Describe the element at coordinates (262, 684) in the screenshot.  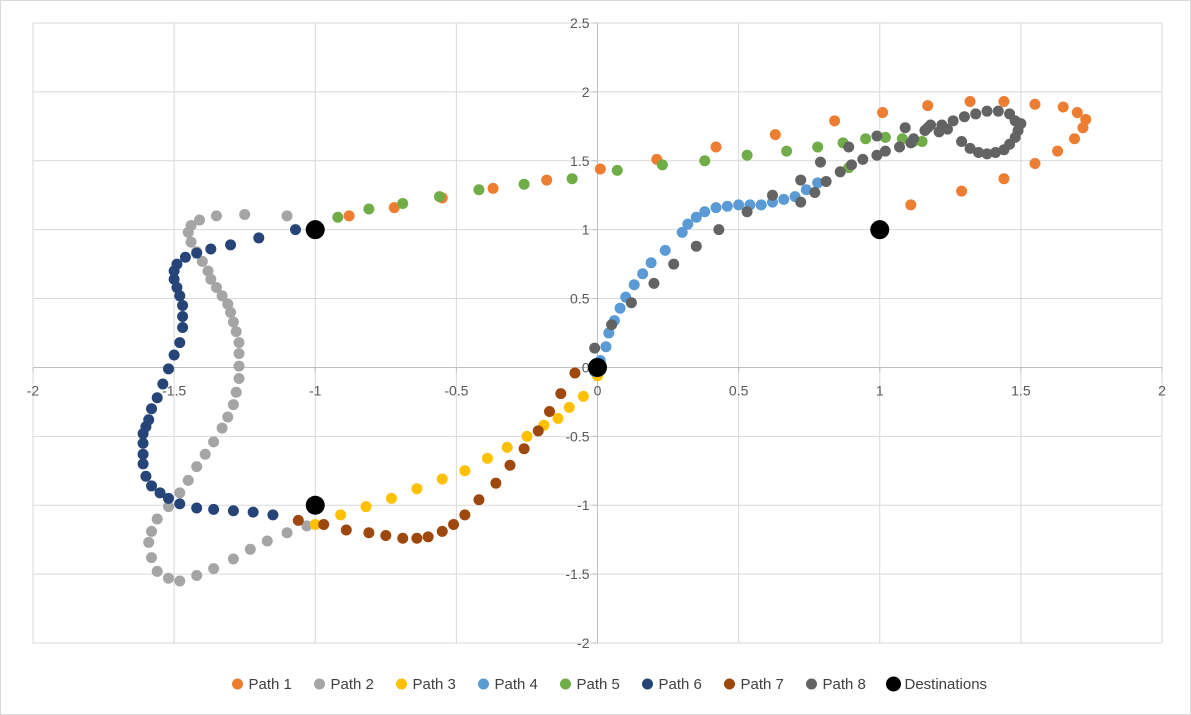
I see `legend-item-path-1: Path 1` at that location.